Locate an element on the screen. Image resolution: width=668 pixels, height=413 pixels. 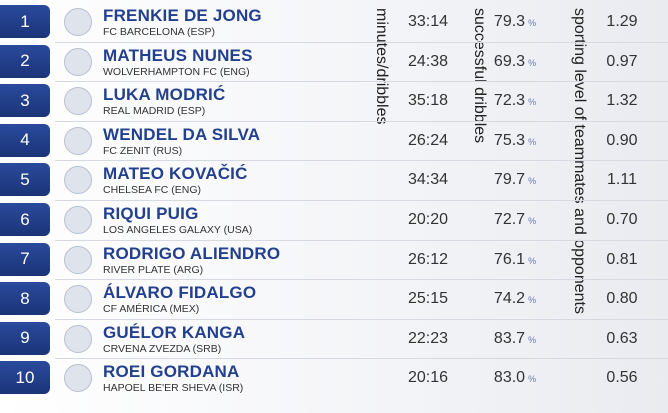
club-name: REAL MADRID (ESP) is located at coordinates (154, 111).